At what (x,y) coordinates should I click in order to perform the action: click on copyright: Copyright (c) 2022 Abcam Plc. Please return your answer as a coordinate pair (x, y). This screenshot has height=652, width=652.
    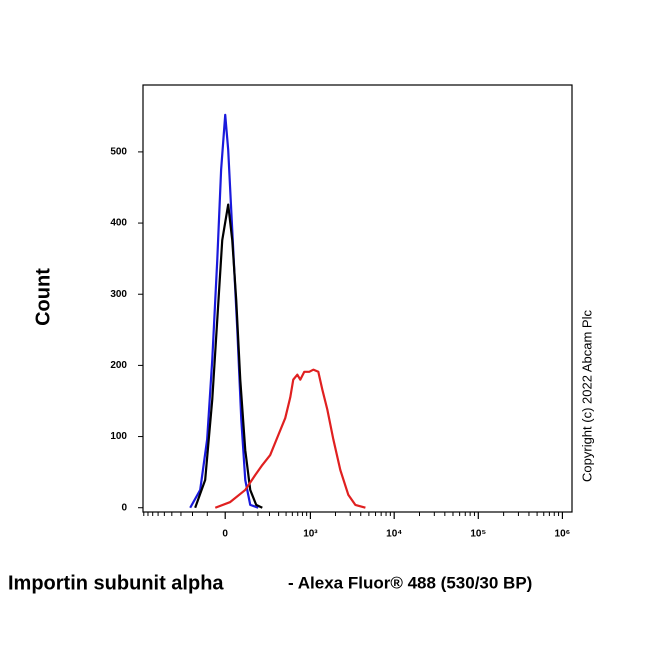
    Looking at the image, I should click on (586, 396).